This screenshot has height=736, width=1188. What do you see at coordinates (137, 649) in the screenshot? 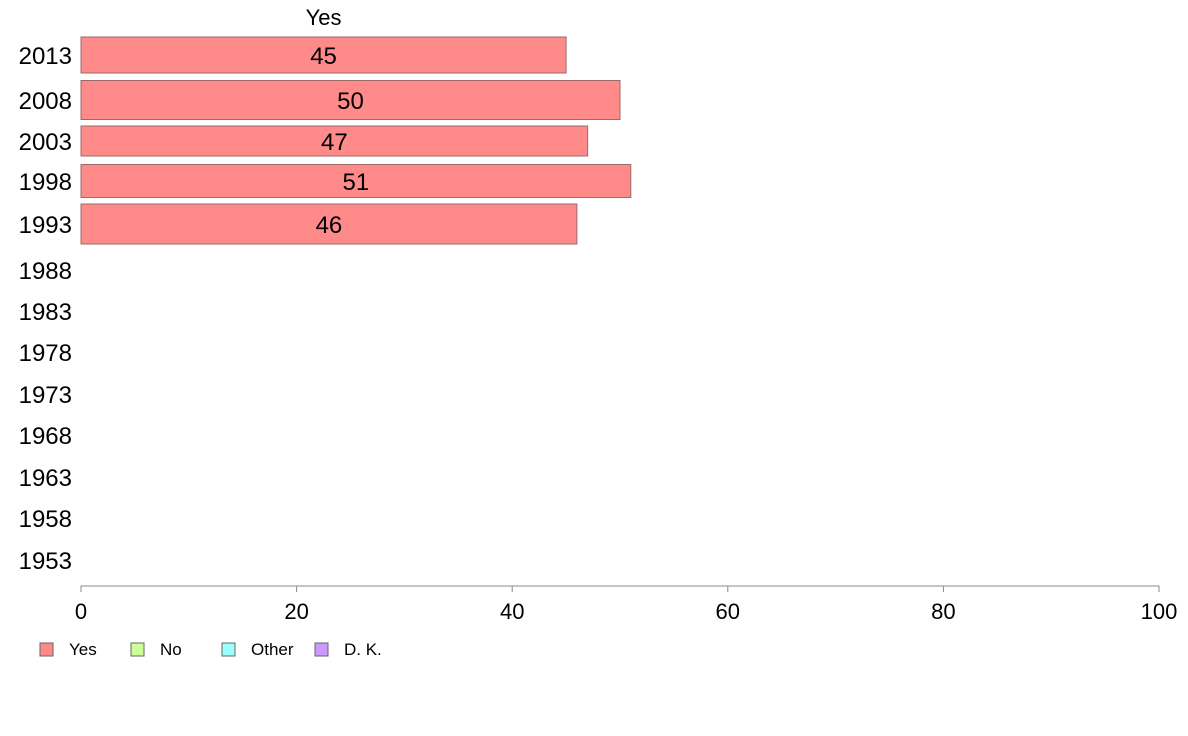
I see `legend-swatch-no` at bounding box center [137, 649].